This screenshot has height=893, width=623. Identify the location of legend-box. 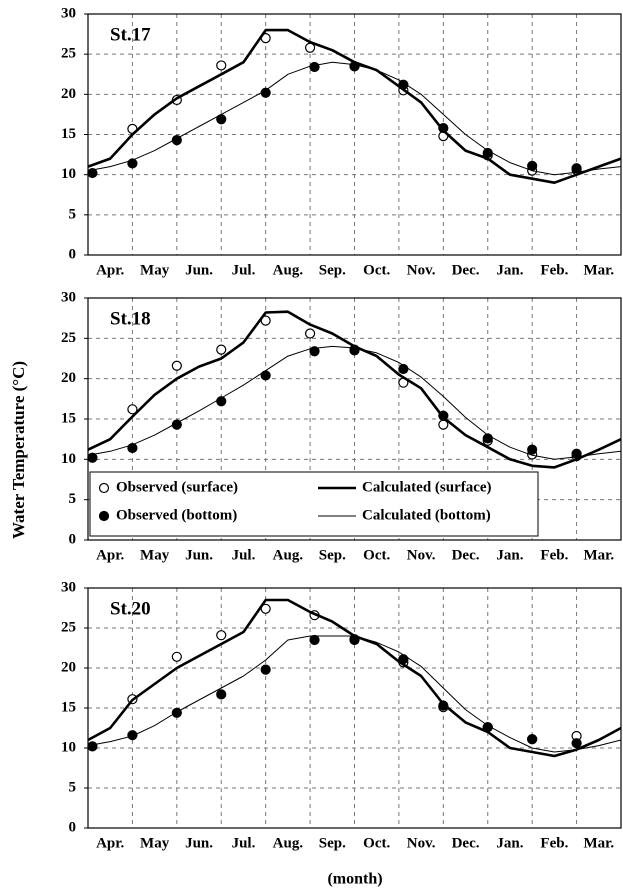
(314, 504).